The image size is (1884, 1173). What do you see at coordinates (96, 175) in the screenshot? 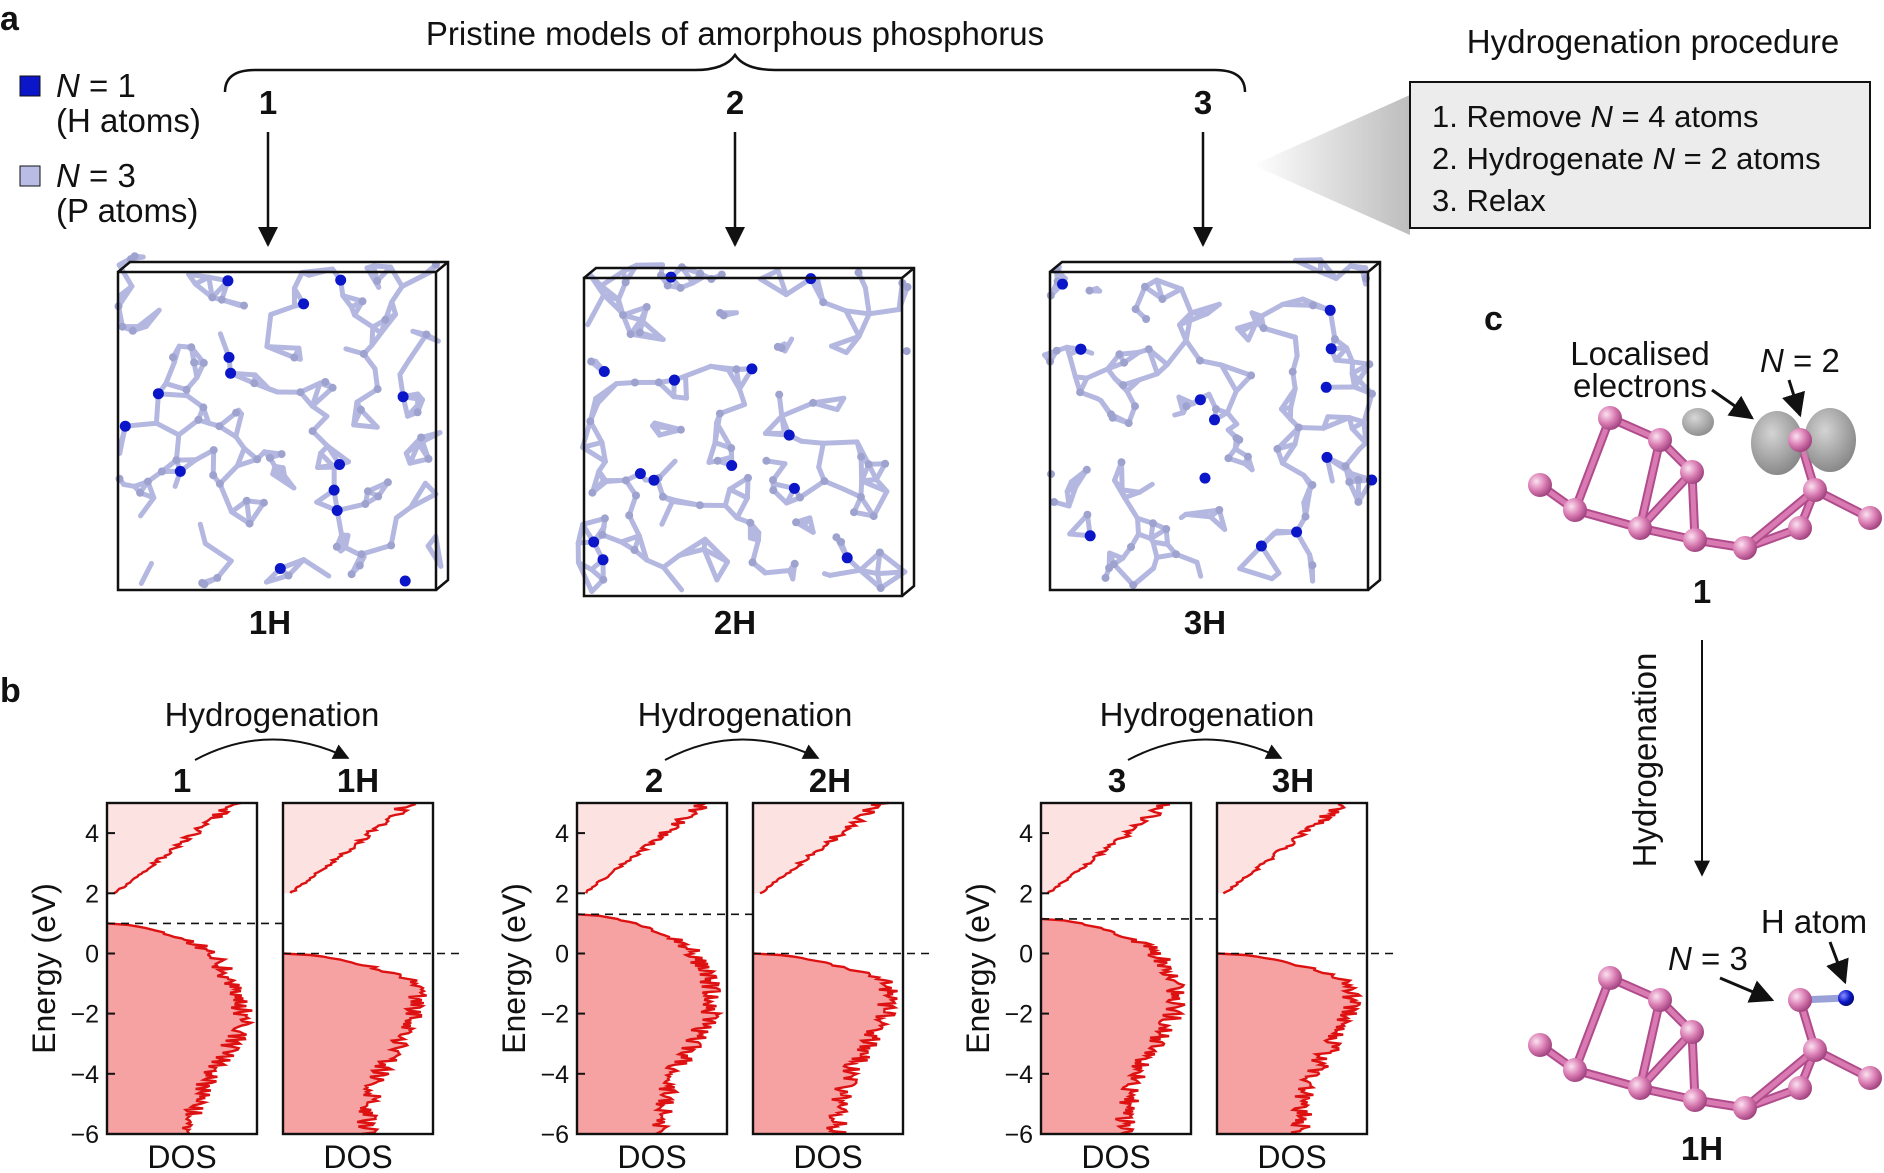
I see `legend-p-line1: N = 3` at bounding box center [96, 175].